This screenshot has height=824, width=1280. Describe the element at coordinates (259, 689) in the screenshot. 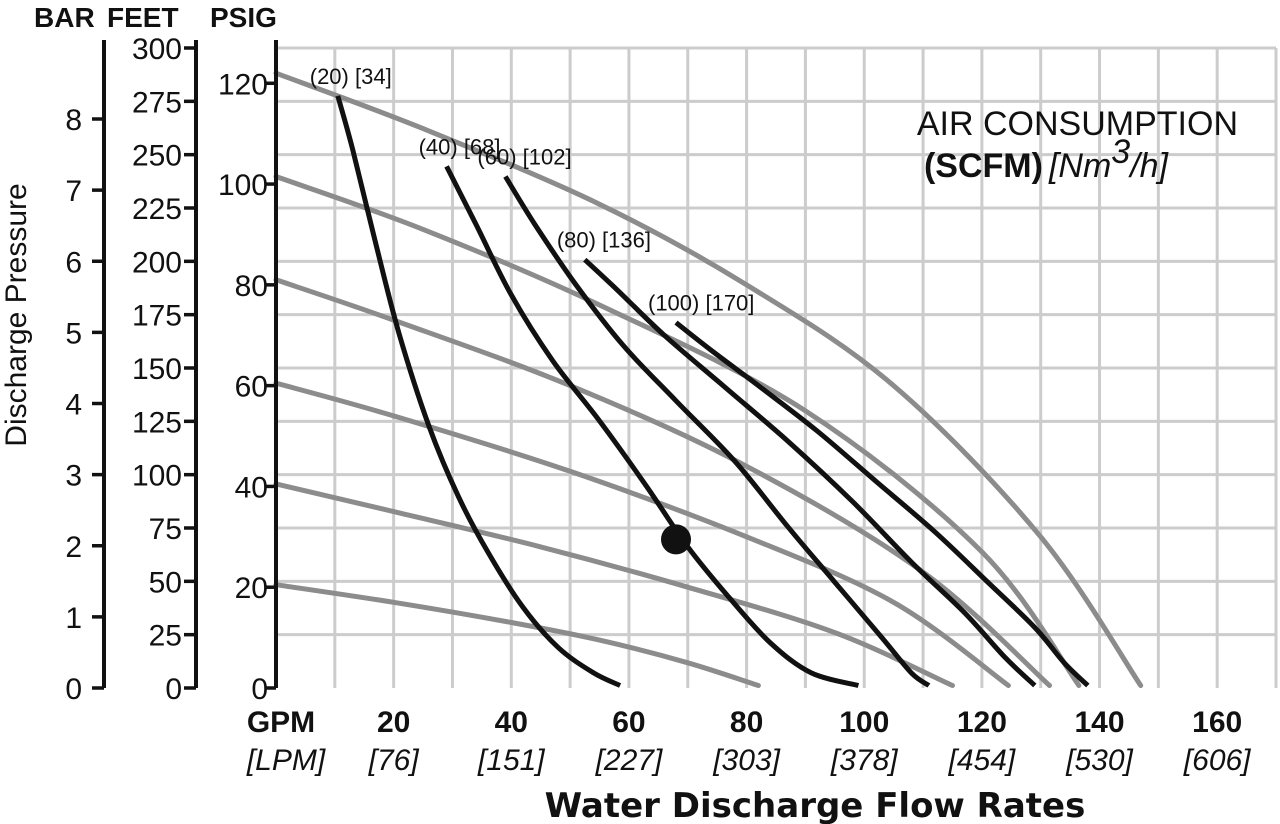

I see `psig-tick-label: 0` at that location.